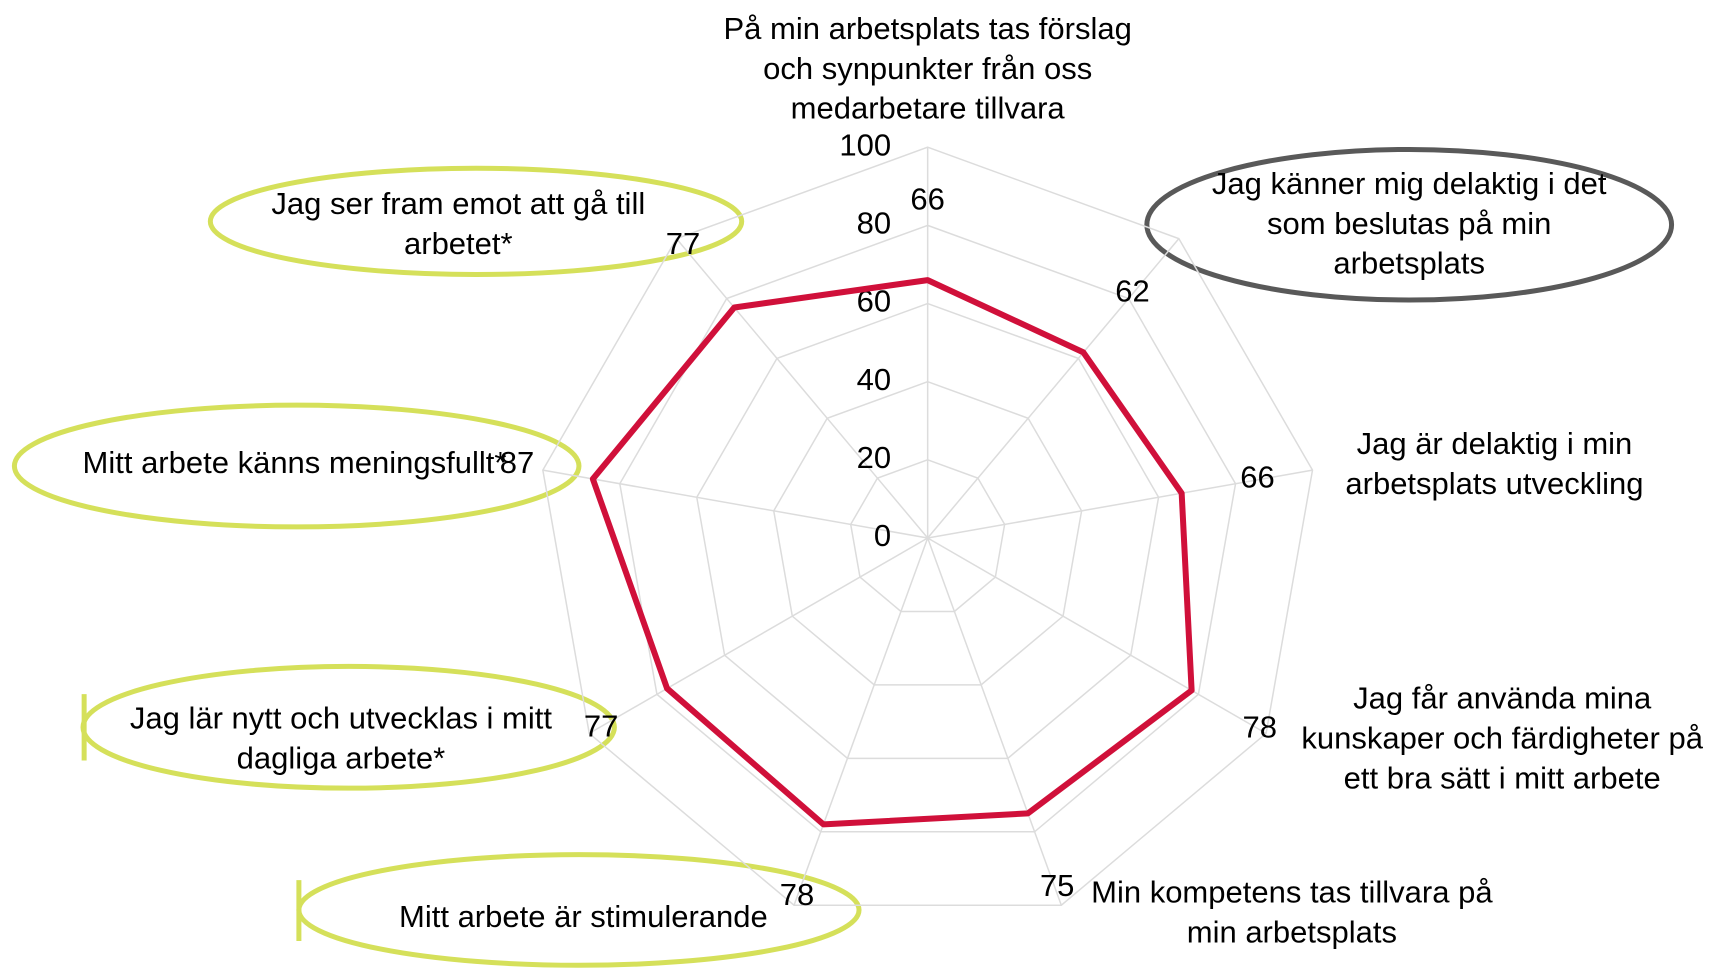  What do you see at coordinates (295, 462) in the screenshot?
I see `category-label: Mitt arbete känns meningsfullt*` at bounding box center [295, 462].